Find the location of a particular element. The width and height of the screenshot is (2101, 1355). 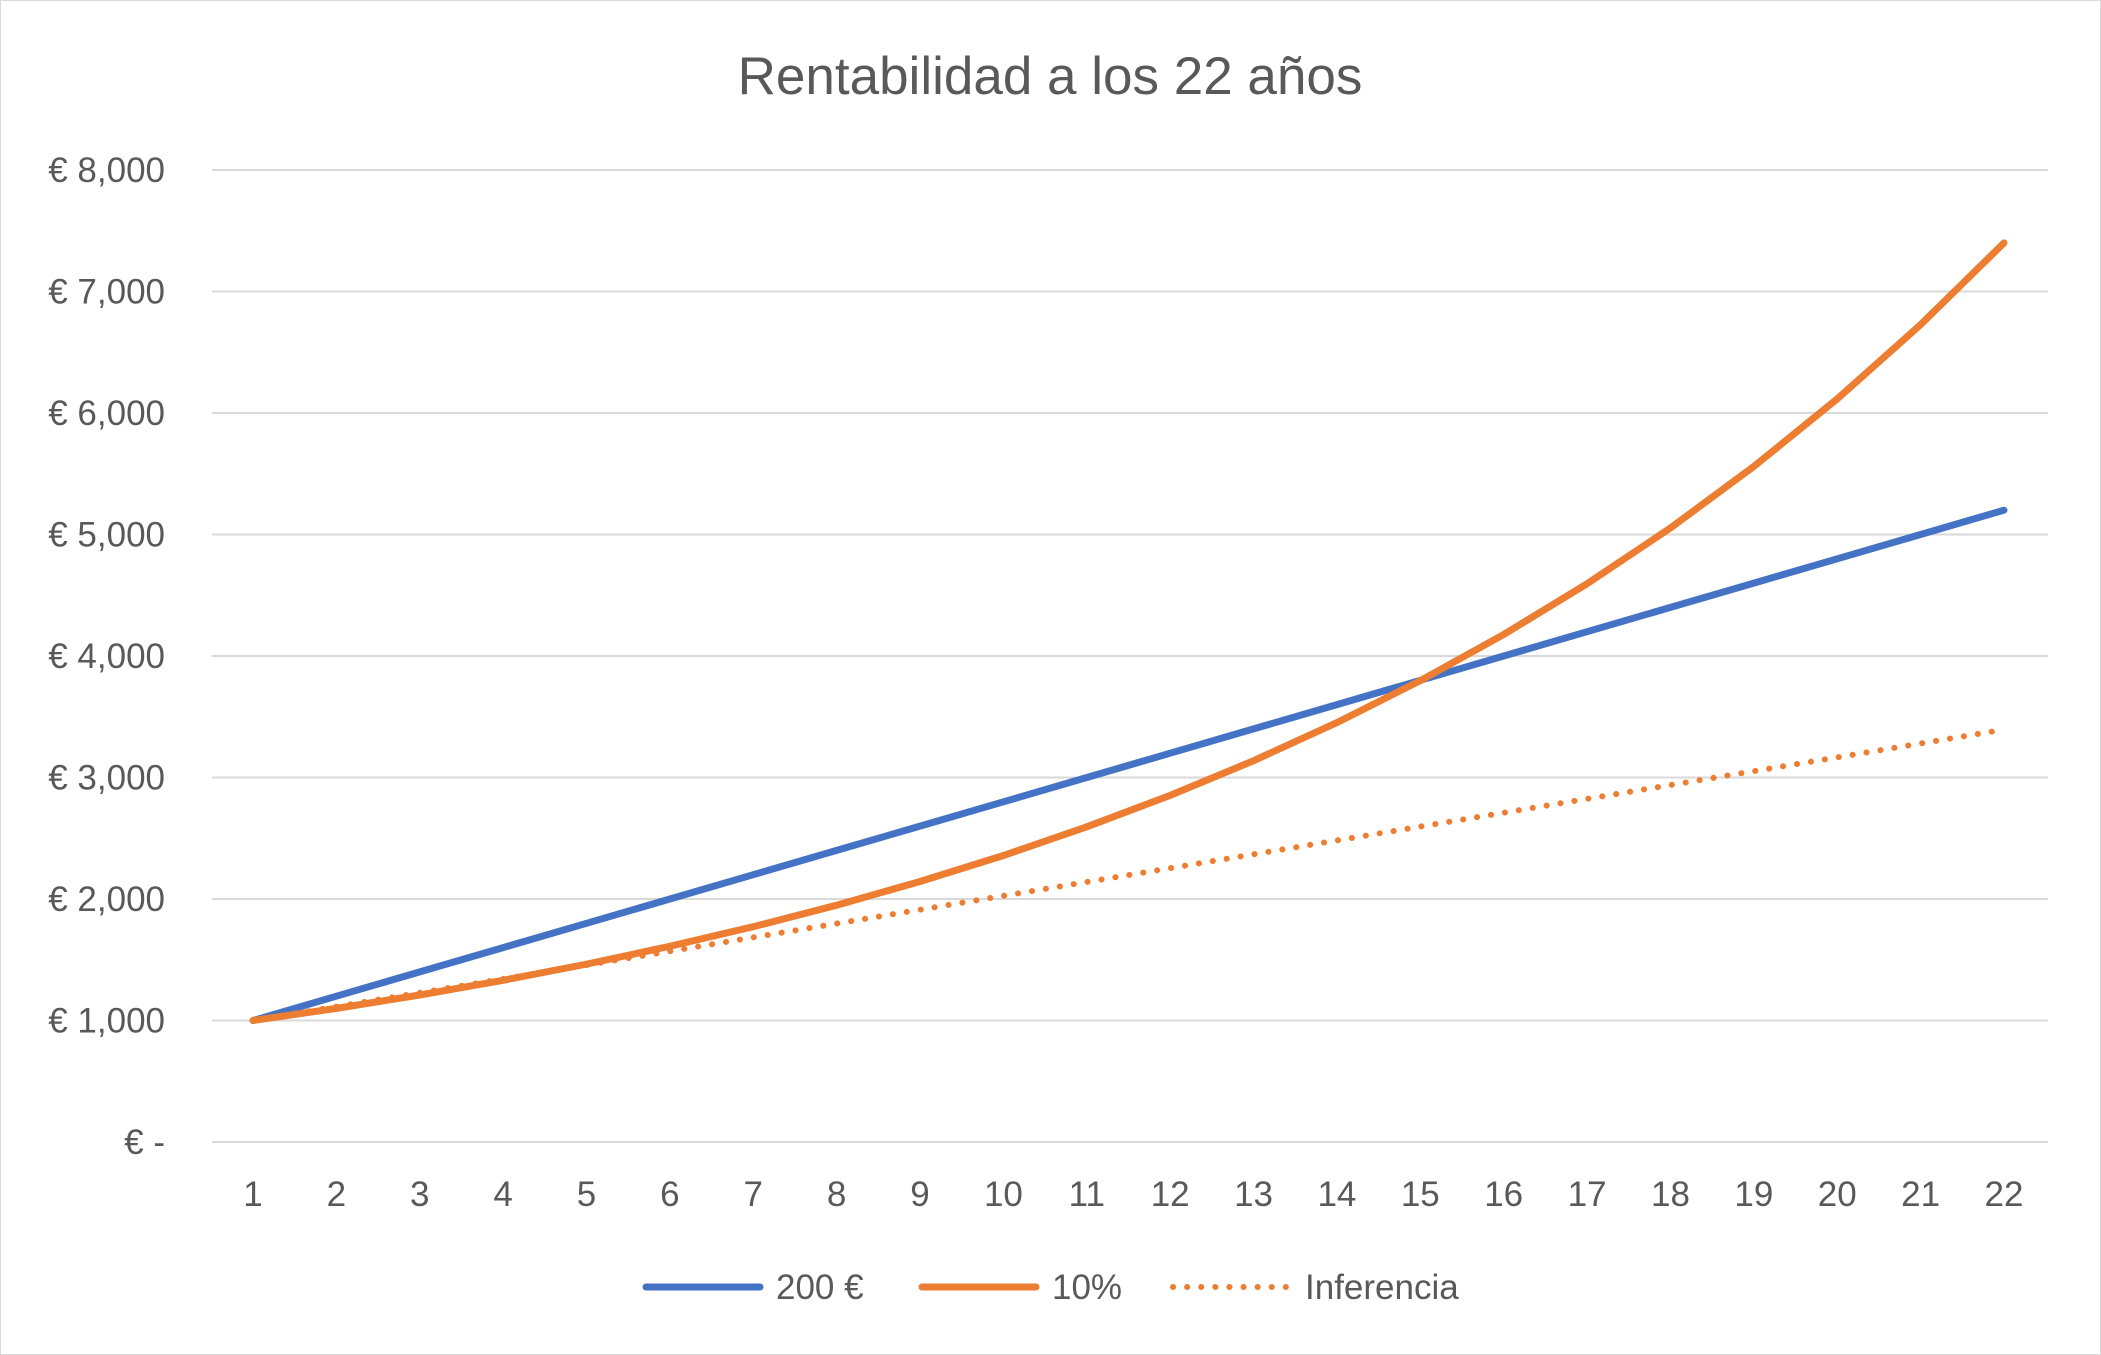

x-tick-label: 19 is located at coordinates (1753, 1194).